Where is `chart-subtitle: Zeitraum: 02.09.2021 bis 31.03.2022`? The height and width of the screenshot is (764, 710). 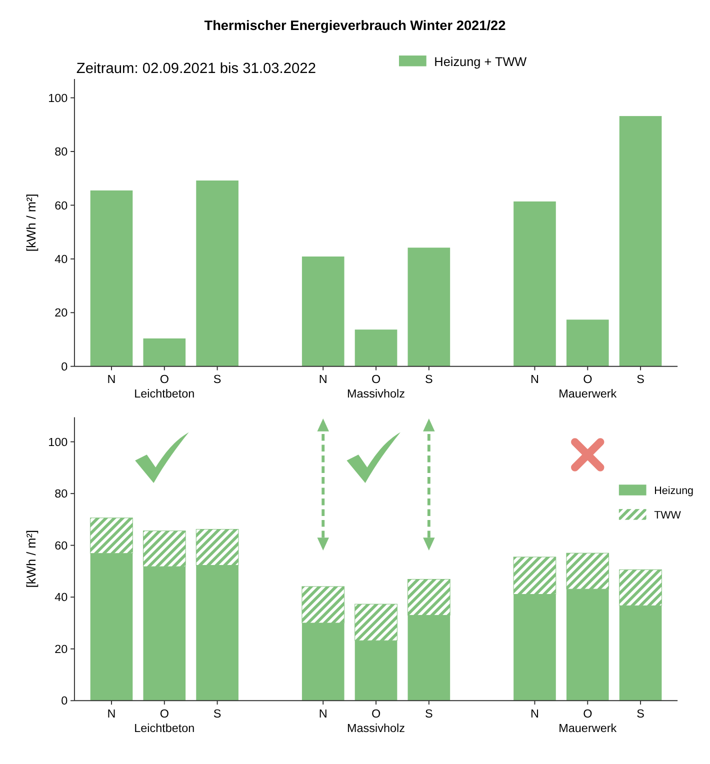 chart-subtitle: Zeitraum: 02.09.2021 bis 31.03.2022 is located at coordinates (196, 69).